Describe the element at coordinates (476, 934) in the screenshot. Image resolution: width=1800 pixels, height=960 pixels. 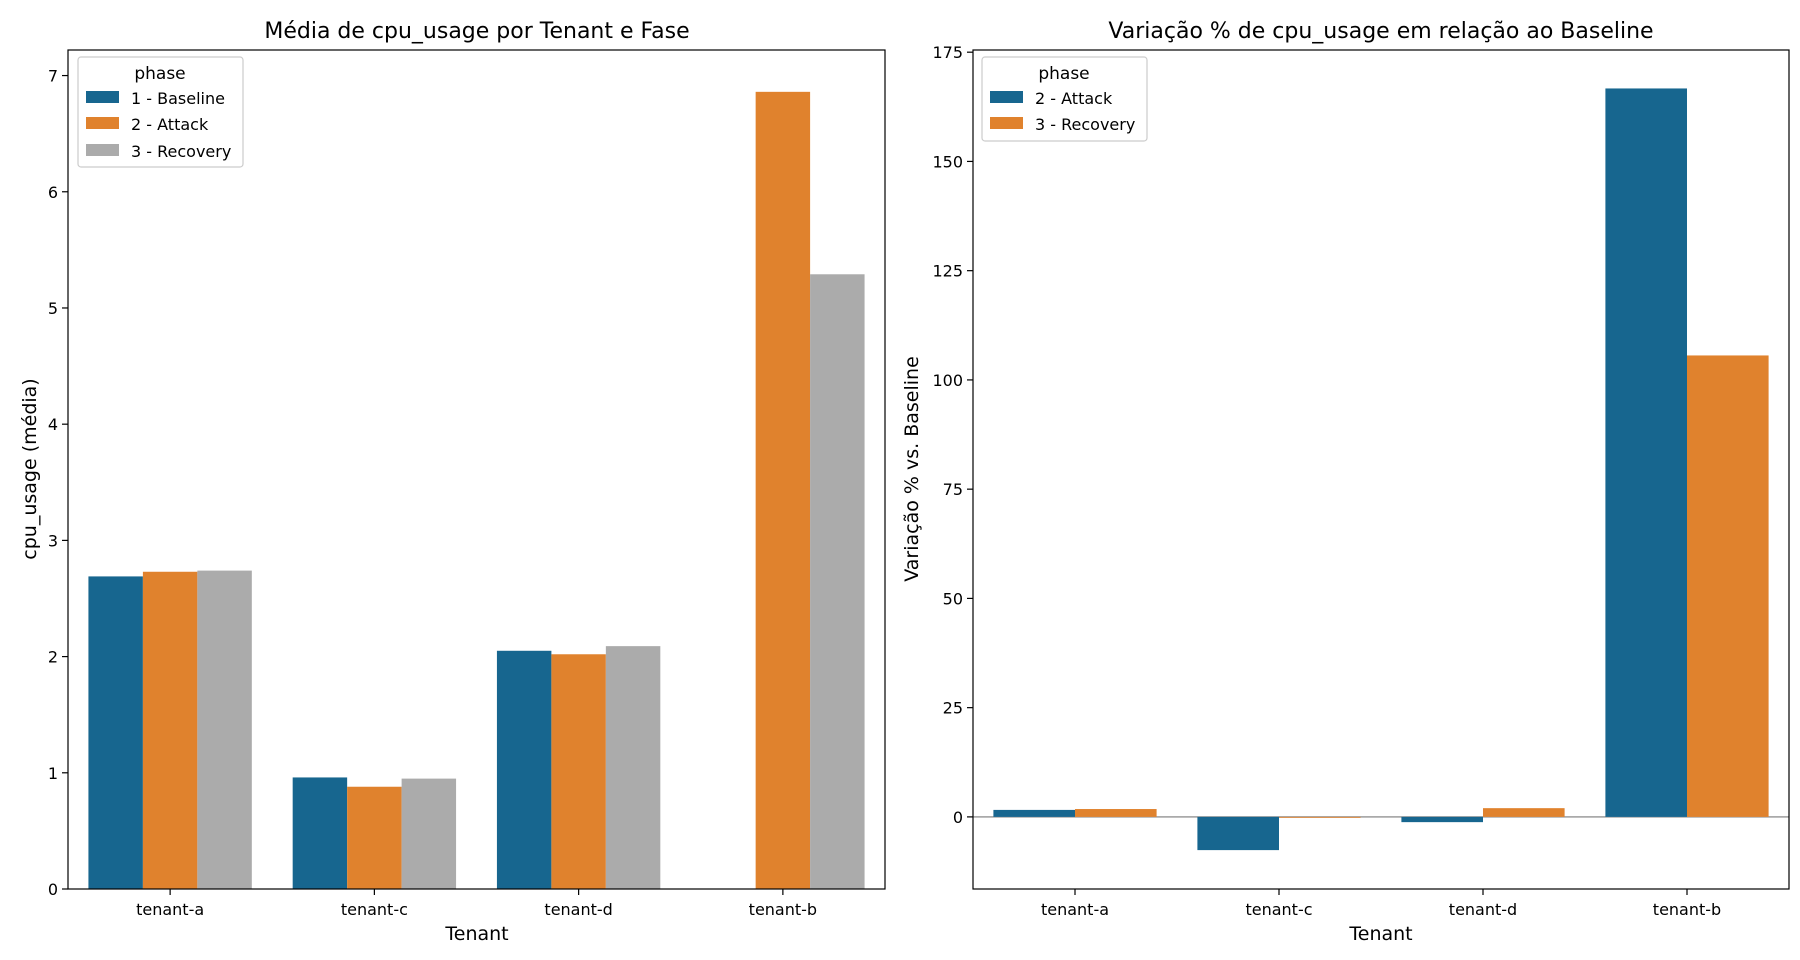
I see `chart-left-x-axis-label: Tenant` at that location.